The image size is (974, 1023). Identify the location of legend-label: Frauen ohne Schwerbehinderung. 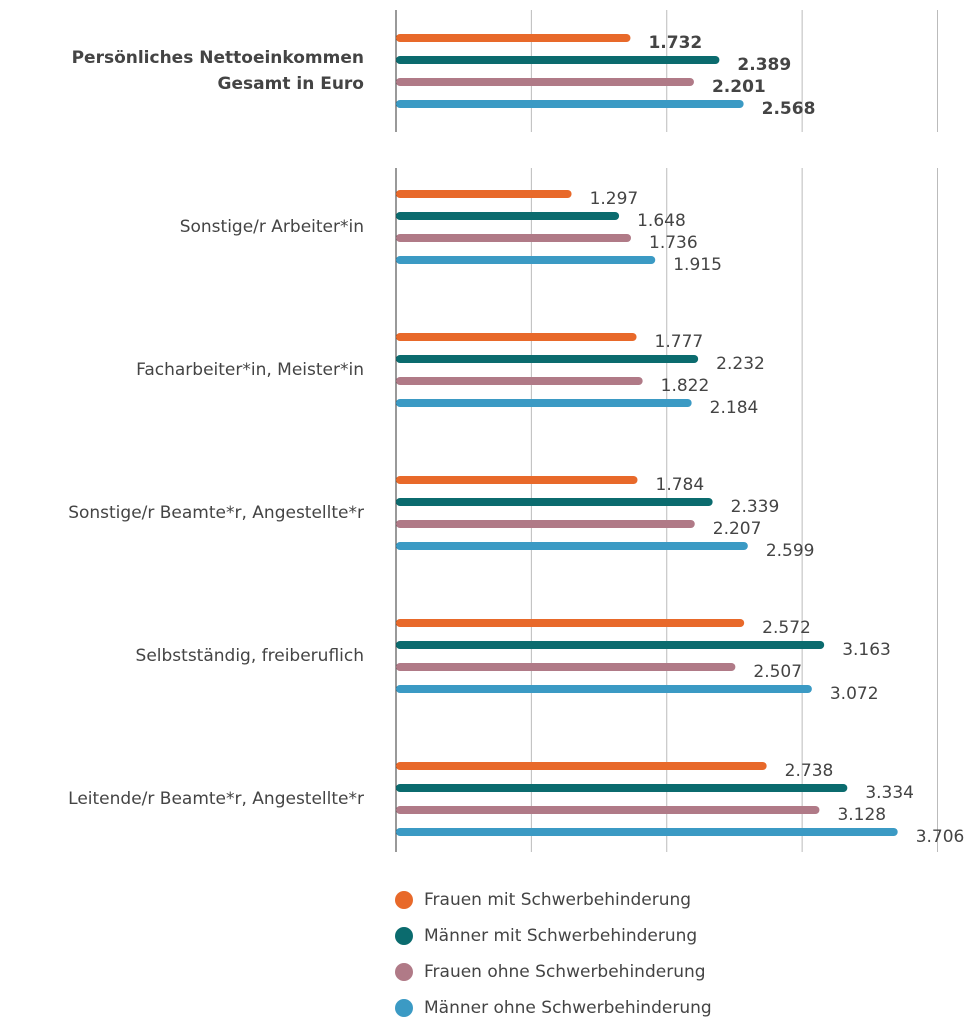
(565, 972).